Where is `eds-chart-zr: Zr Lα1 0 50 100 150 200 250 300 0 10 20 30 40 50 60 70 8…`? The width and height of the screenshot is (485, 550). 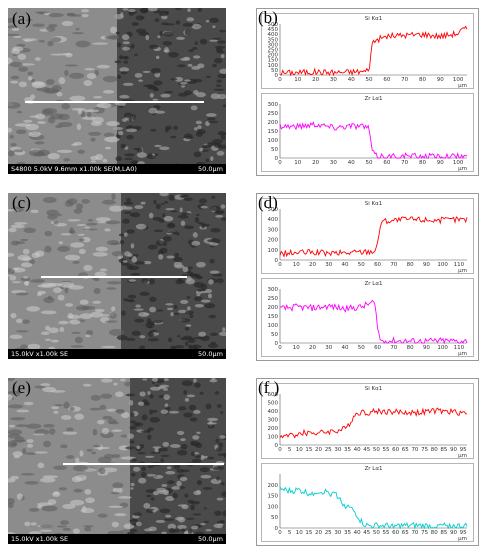
eds-chart-zr: Zr Lα1 0 50 100 150 200 250 300 0 10 20 30 40 50 60 70 8… is located at coordinates (367, 317).